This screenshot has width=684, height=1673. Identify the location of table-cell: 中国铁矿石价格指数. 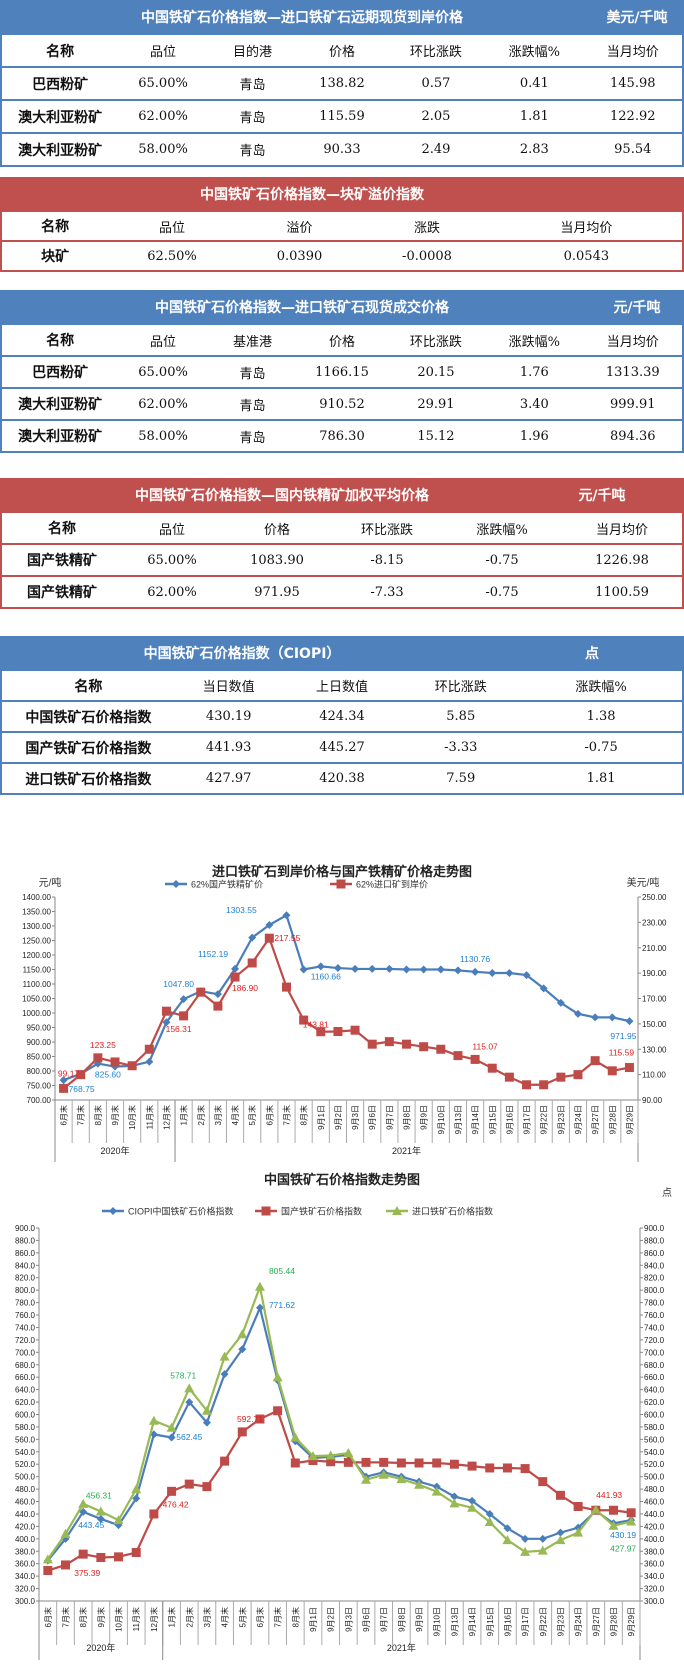
(88, 717).